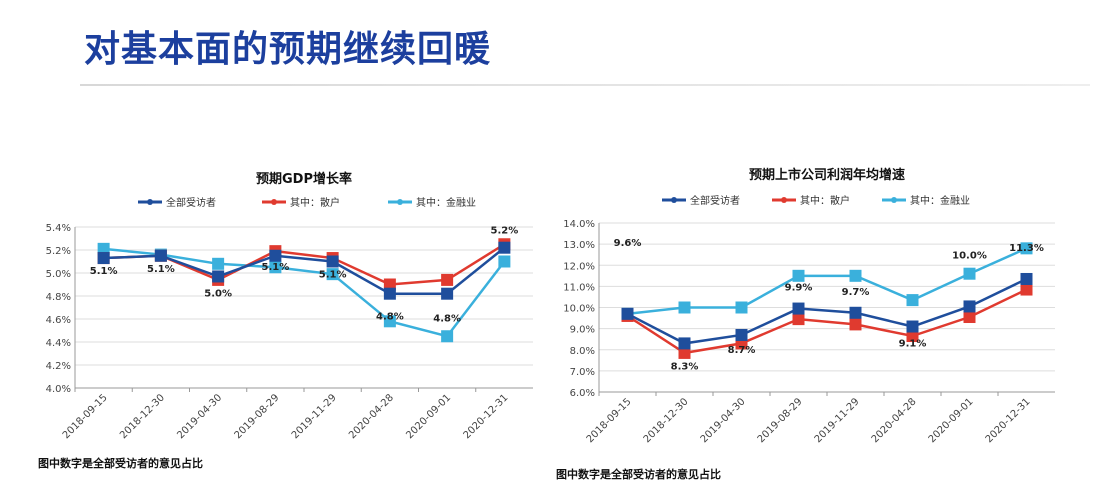 The height and width of the screenshot is (500, 1108). I want to click on data-label: 9.1%, so click(913, 344).